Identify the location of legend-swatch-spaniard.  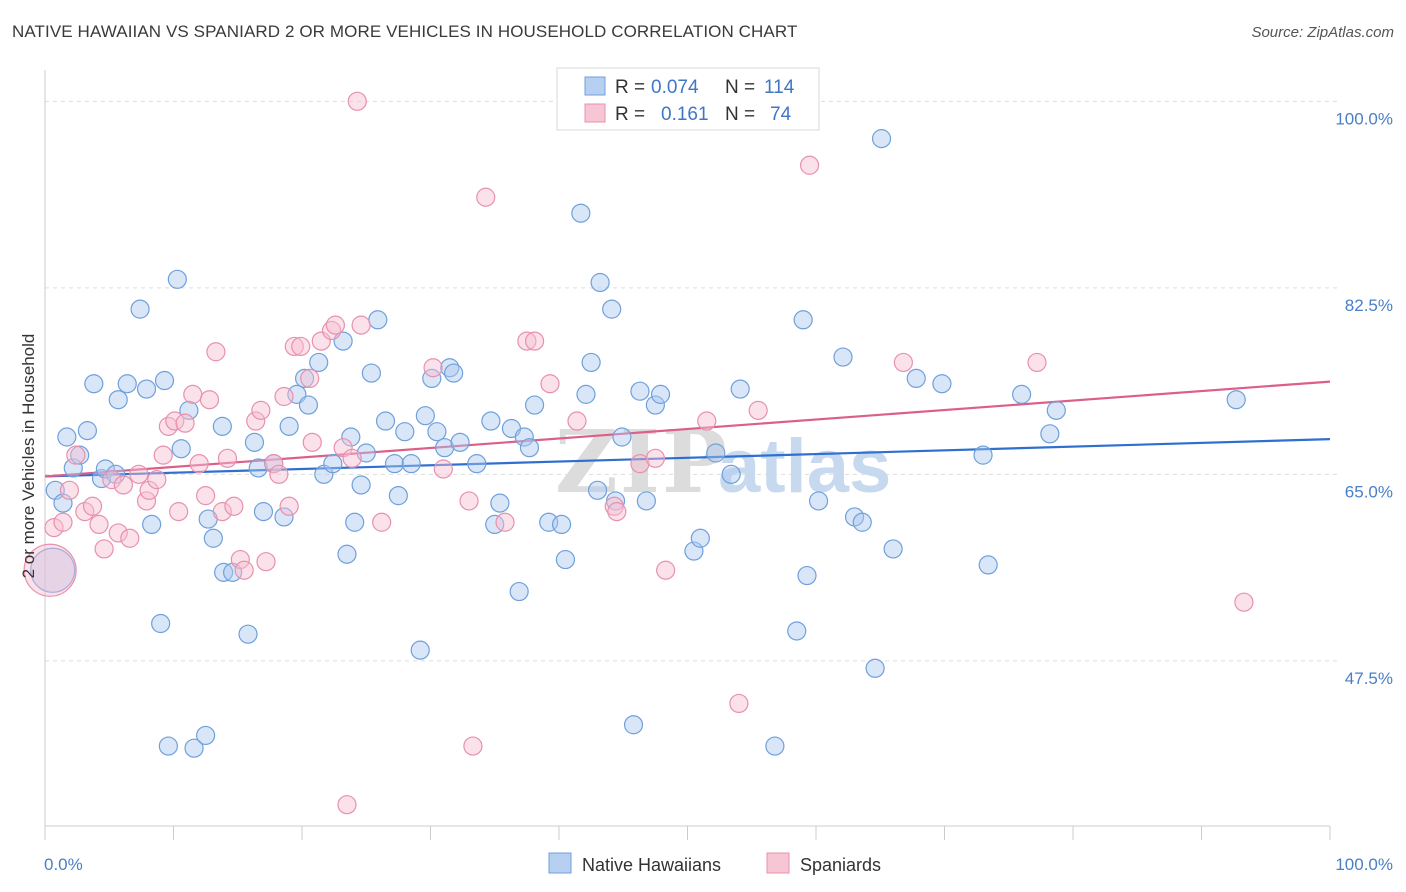
(595, 113).